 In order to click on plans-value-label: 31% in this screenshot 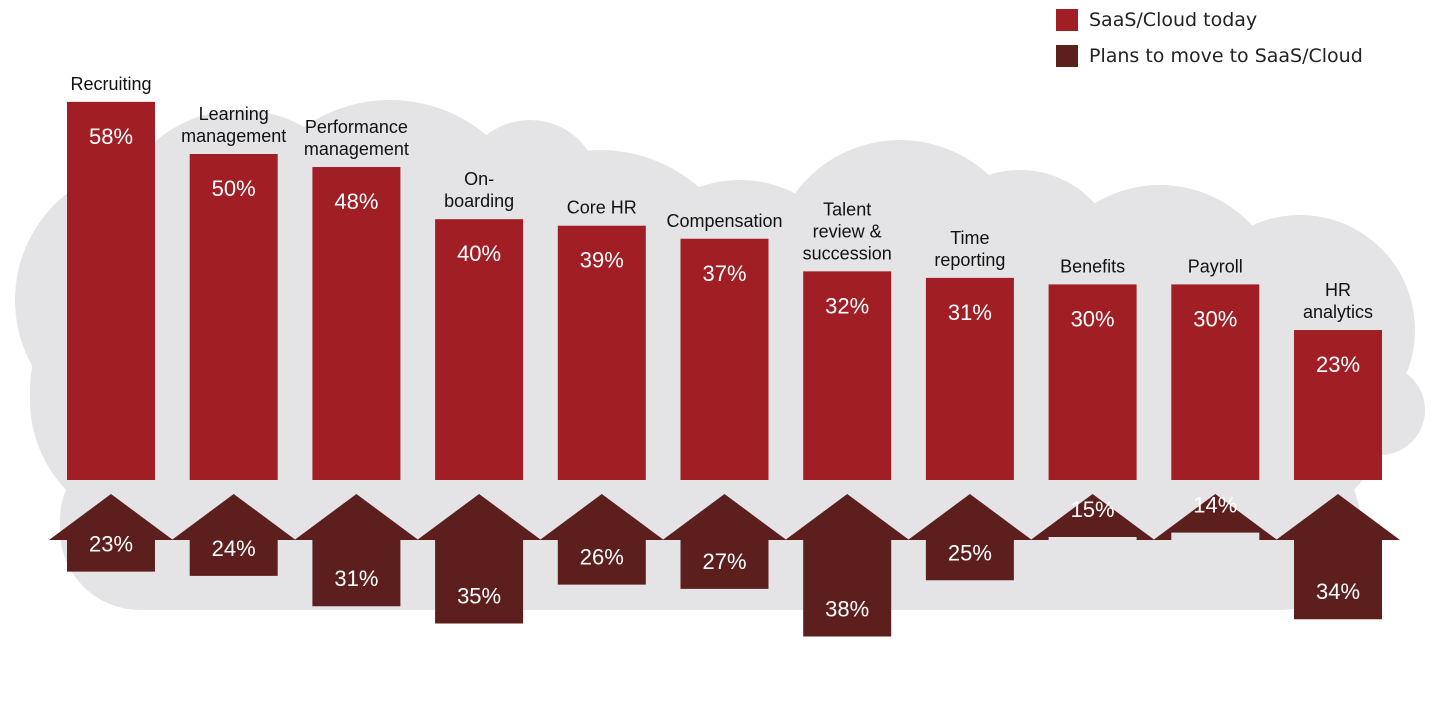, I will do `click(356, 578)`.